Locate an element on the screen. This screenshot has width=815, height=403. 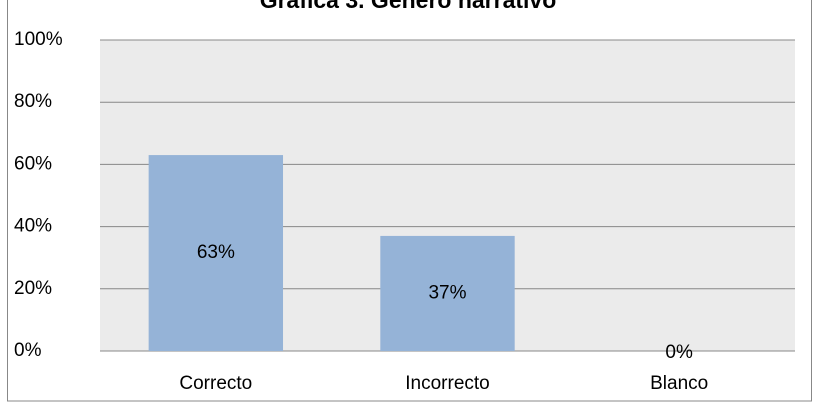
x-tick-label: Blanco is located at coordinates (679, 383).